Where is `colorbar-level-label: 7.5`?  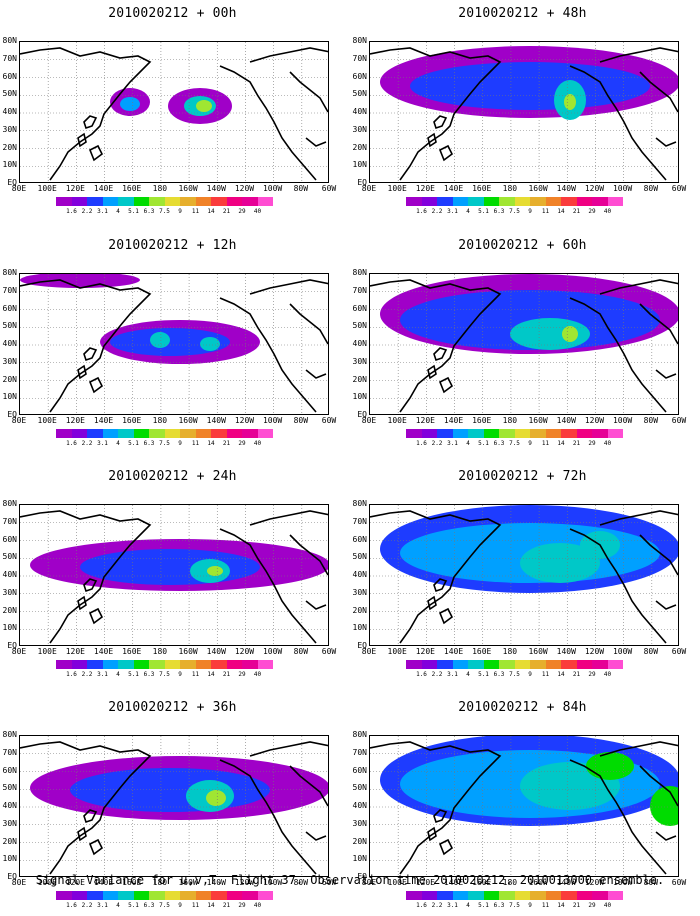
colorbar-level-label: 7.5 is located at coordinates (514, 674).